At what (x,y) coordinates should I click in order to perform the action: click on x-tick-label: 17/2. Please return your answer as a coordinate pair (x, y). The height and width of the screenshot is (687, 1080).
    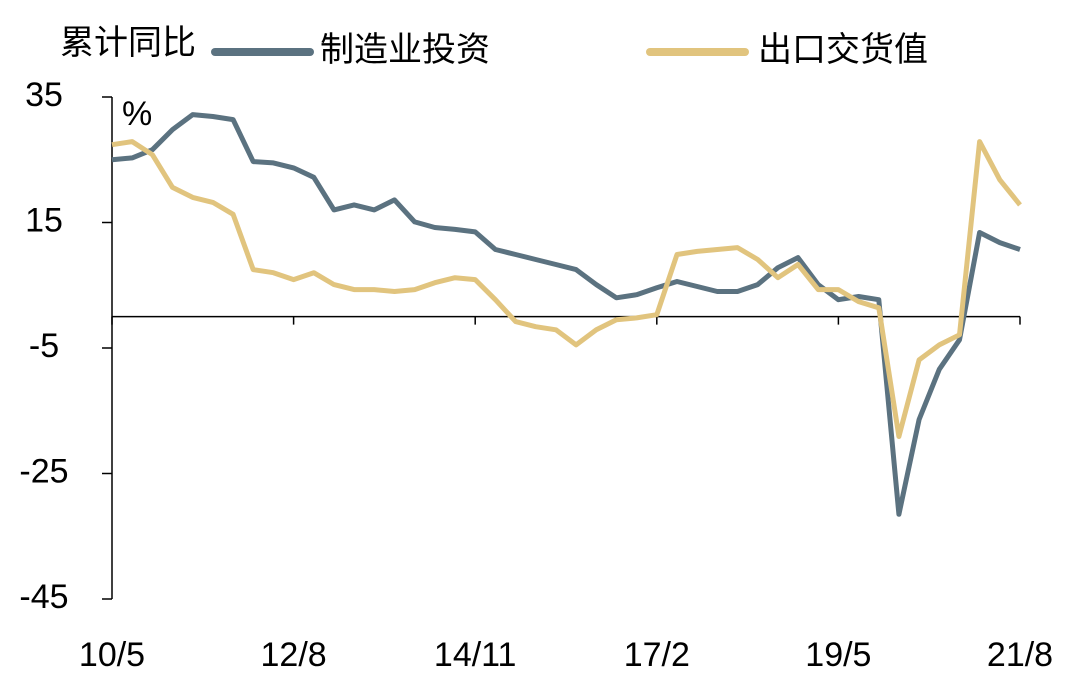
    Looking at the image, I should click on (657, 655).